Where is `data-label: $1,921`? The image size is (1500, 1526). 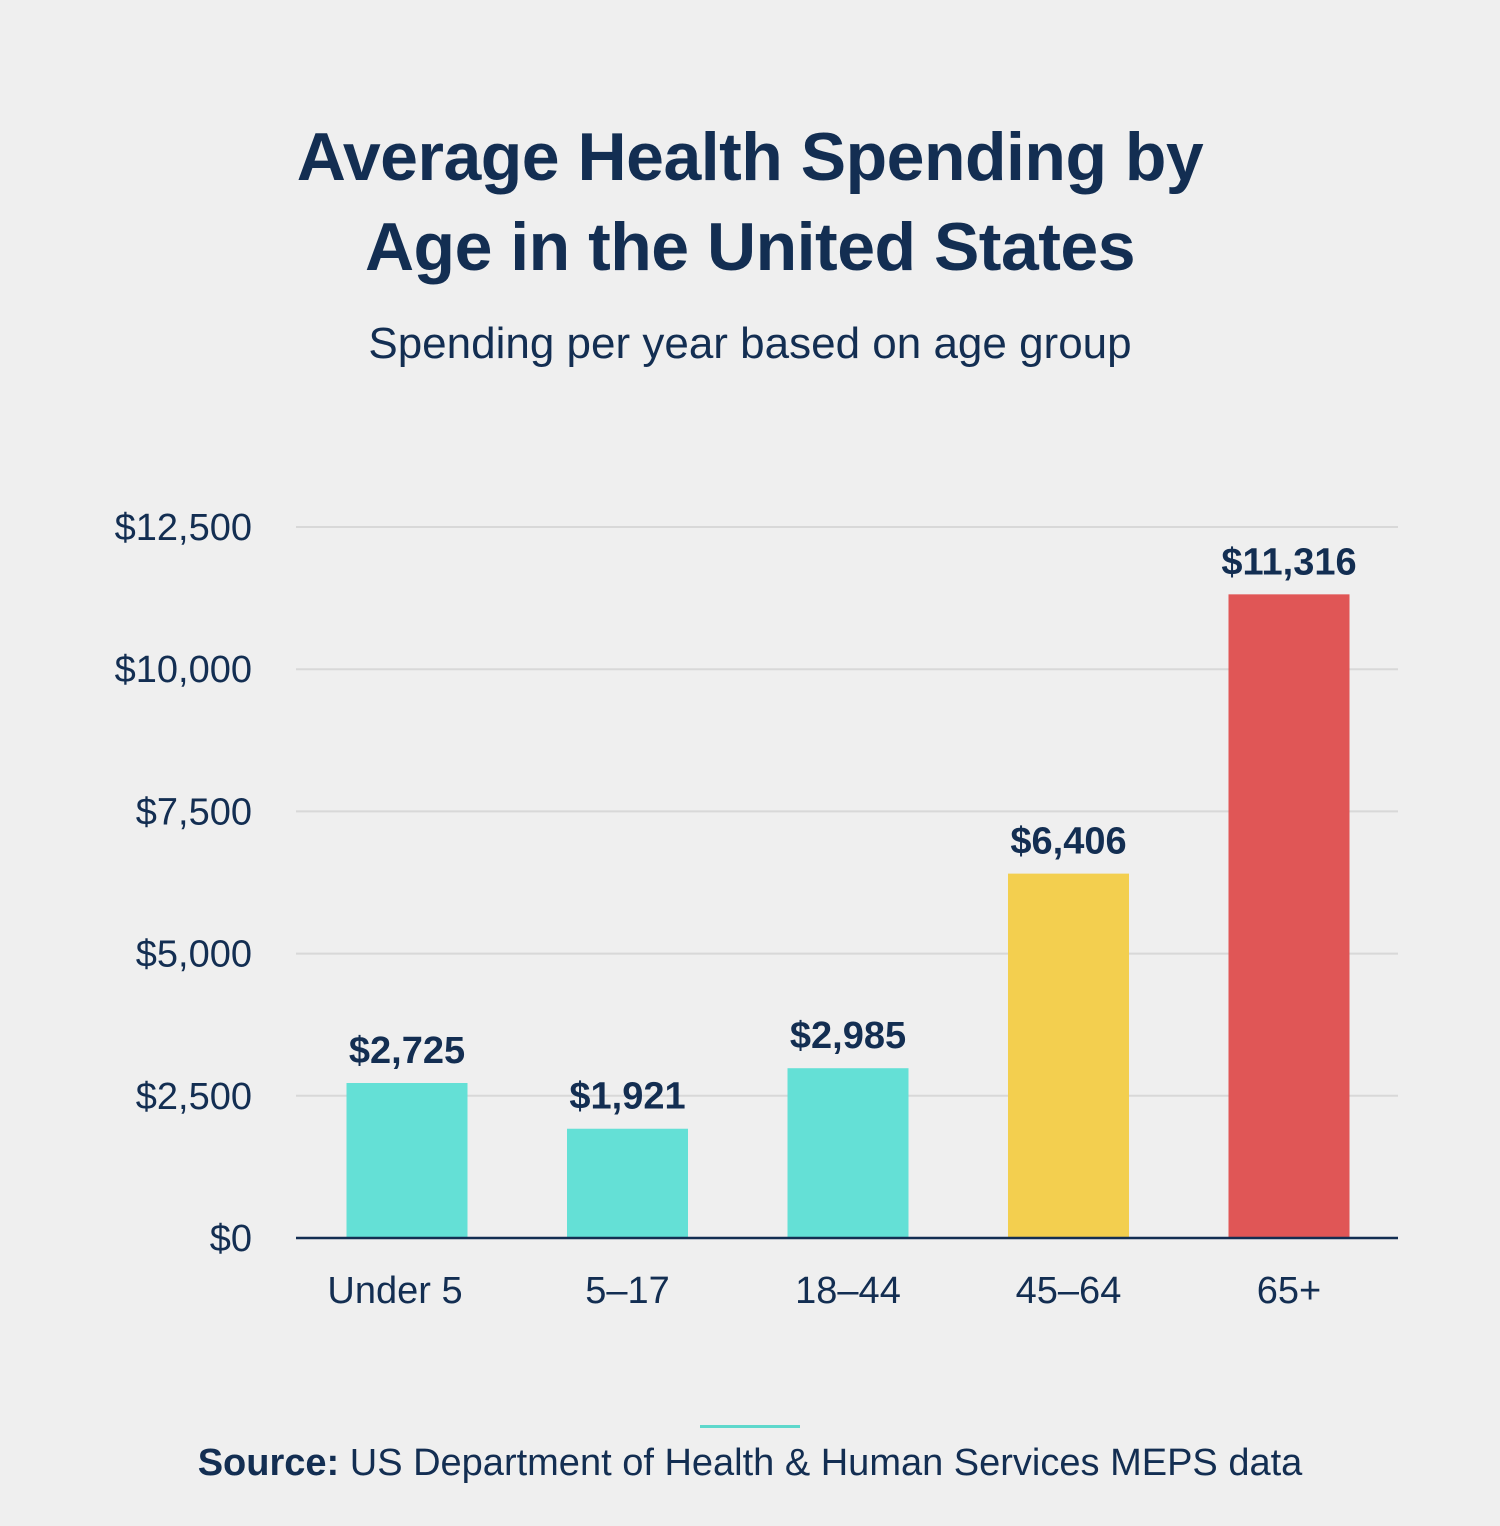 data-label: $1,921 is located at coordinates (627, 1097).